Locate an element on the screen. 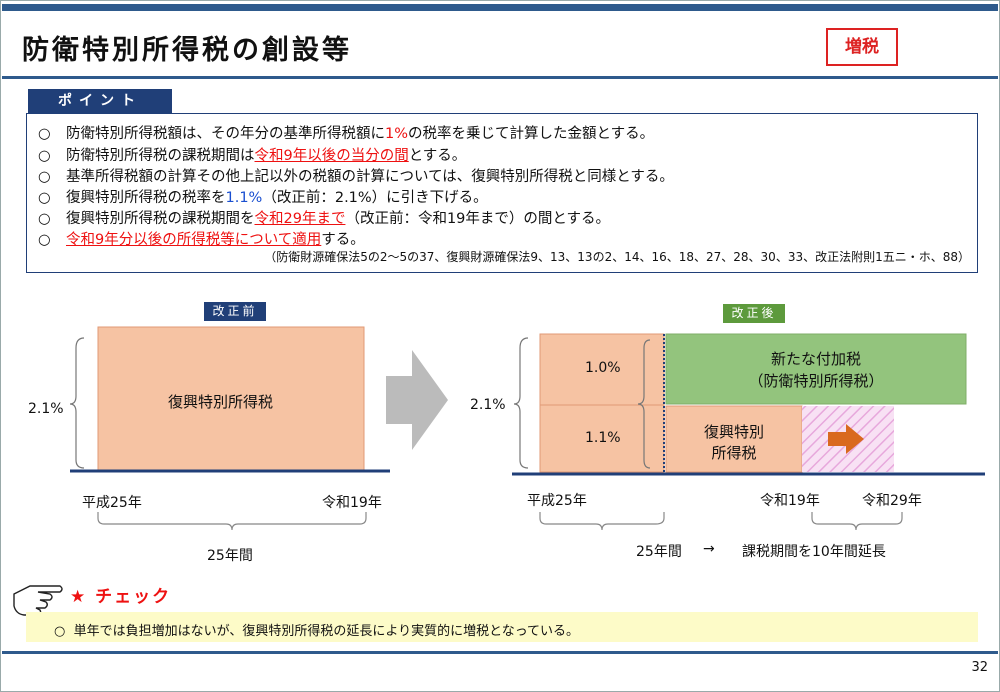  point-line-4: ○ 復興特別所得税の税率を1.1%（改正前：2.1%）に引き下げる。 is located at coordinates (263, 198).